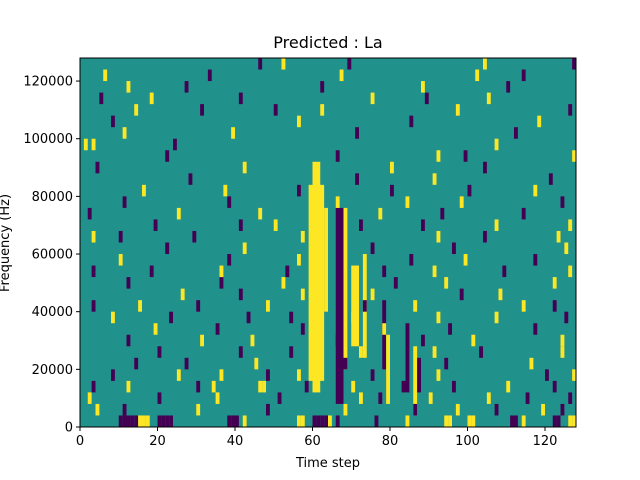 Image resolution: width=640 pixels, height=480 pixels. Describe the element at coordinates (48, 82) in the screenshot. I see `y-tick-label: 120000` at that location.